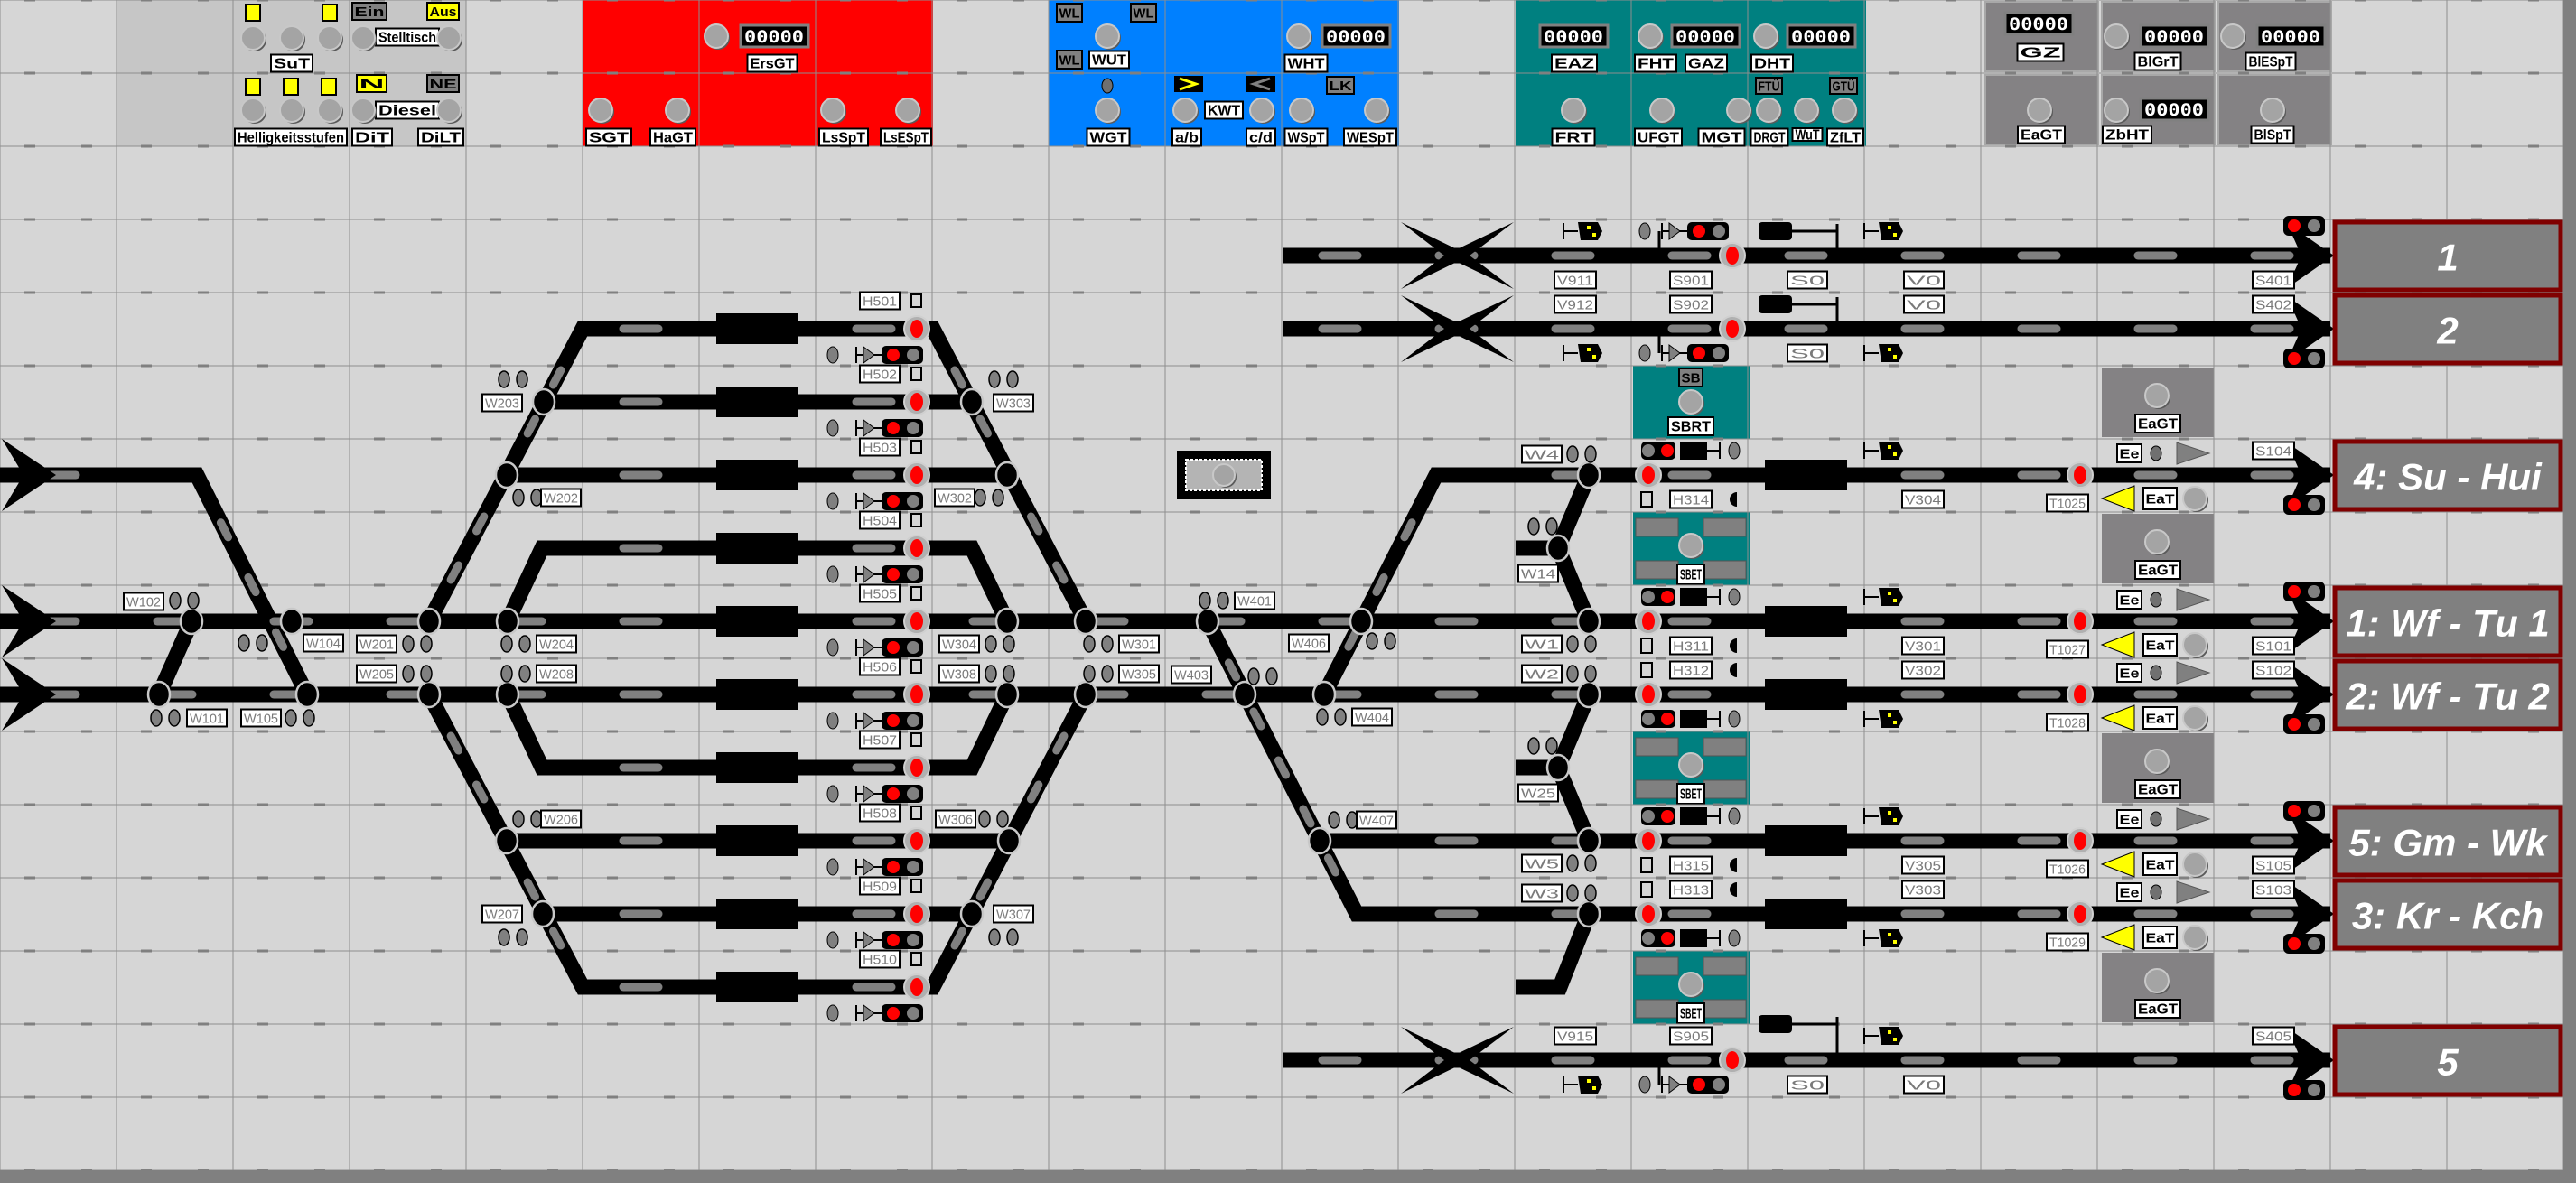 This screenshot has height=1183, width=2576. Describe the element at coordinates (2447, 475) in the screenshot. I see `destination-1: 4: Su - Hui` at that location.